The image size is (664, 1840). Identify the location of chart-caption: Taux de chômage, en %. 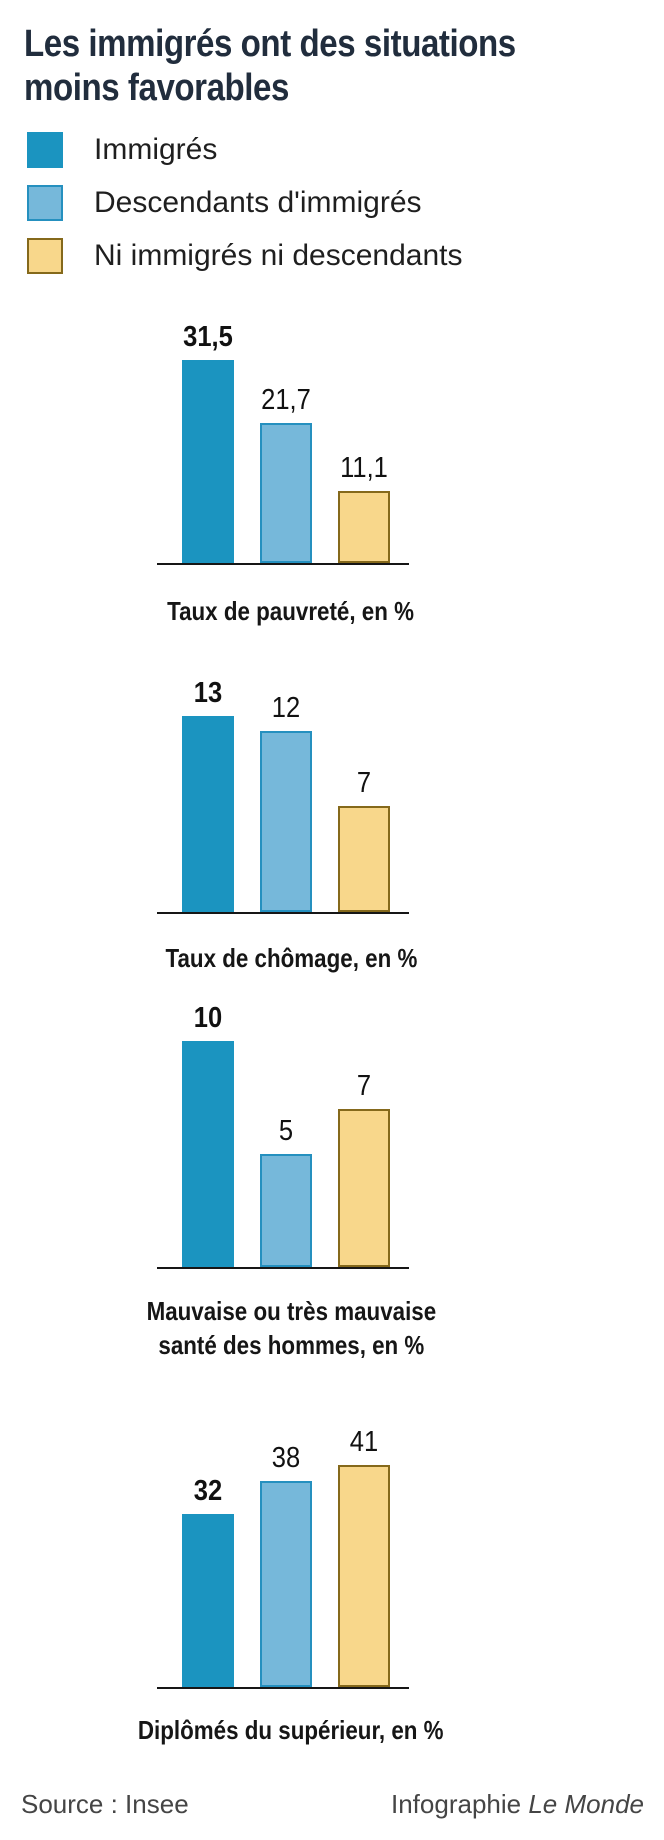
(291, 958).